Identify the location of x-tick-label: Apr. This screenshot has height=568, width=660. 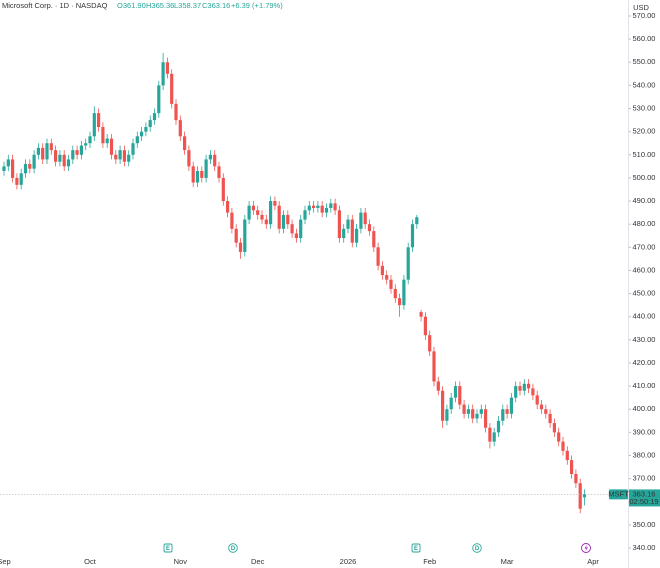
(593, 561).